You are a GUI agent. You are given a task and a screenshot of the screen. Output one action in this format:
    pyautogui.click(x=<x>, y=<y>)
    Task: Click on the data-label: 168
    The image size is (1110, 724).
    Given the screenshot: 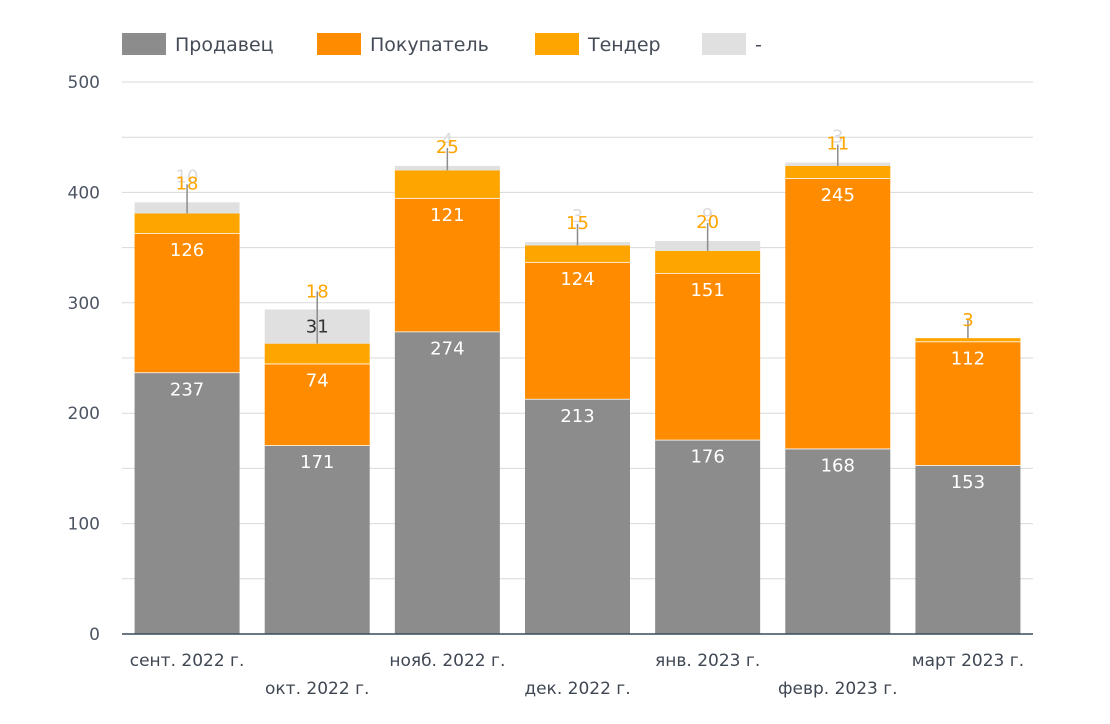 What is the action you would take?
    pyautogui.click(x=838, y=466)
    